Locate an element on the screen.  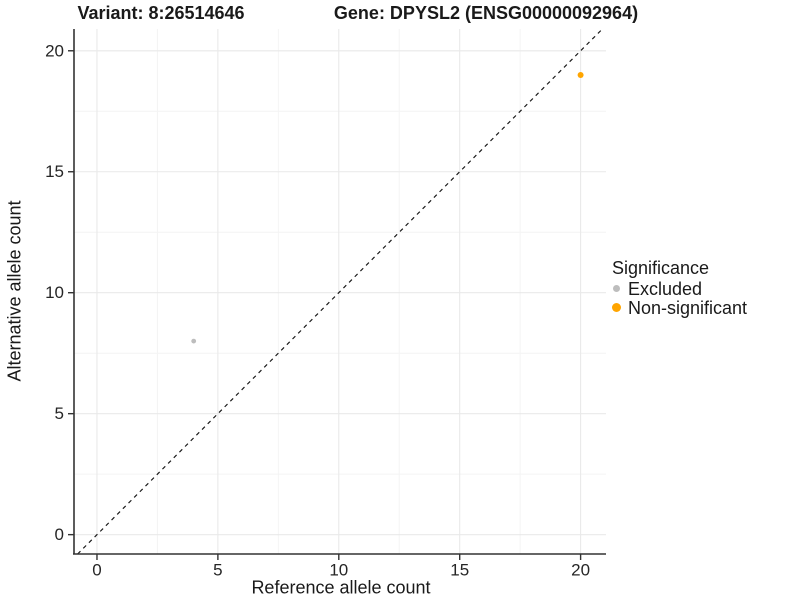
x-tick-label: 5 is located at coordinates (217, 570).